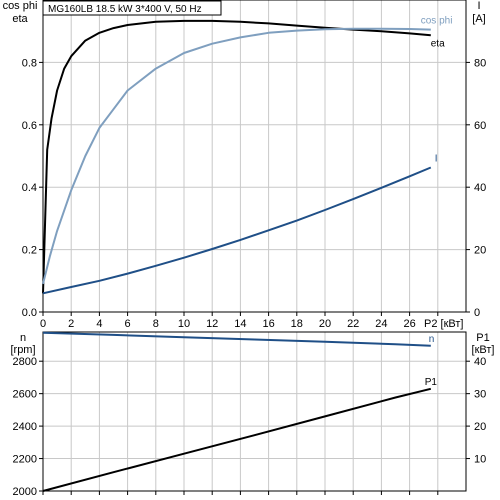 This screenshot has width=500, height=500. What do you see at coordinates (25, 362) in the screenshot?
I see `left-tick-label: 2800` at bounding box center [25, 362].